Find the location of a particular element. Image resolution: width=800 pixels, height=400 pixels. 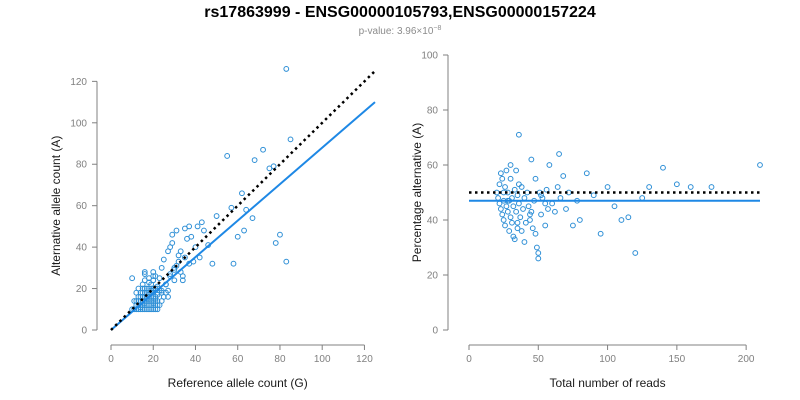

x-tick-label: 200 is located at coordinates (746, 359).